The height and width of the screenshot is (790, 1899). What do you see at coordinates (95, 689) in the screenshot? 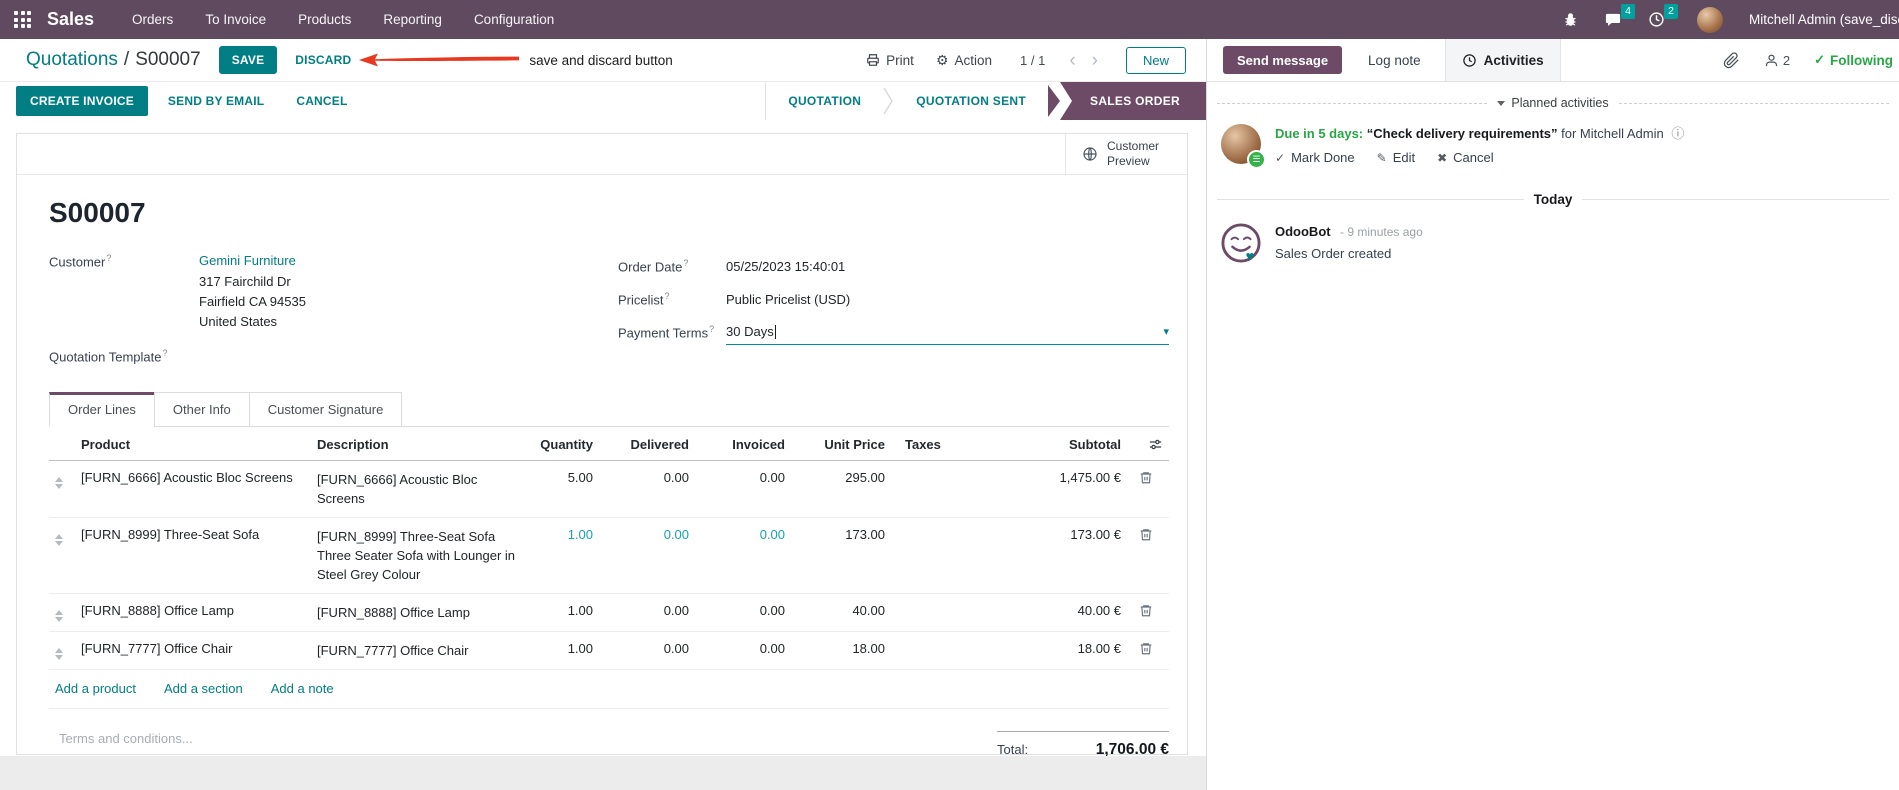
I see `add-line-link: Add a product` at bounding box center [95, 689].